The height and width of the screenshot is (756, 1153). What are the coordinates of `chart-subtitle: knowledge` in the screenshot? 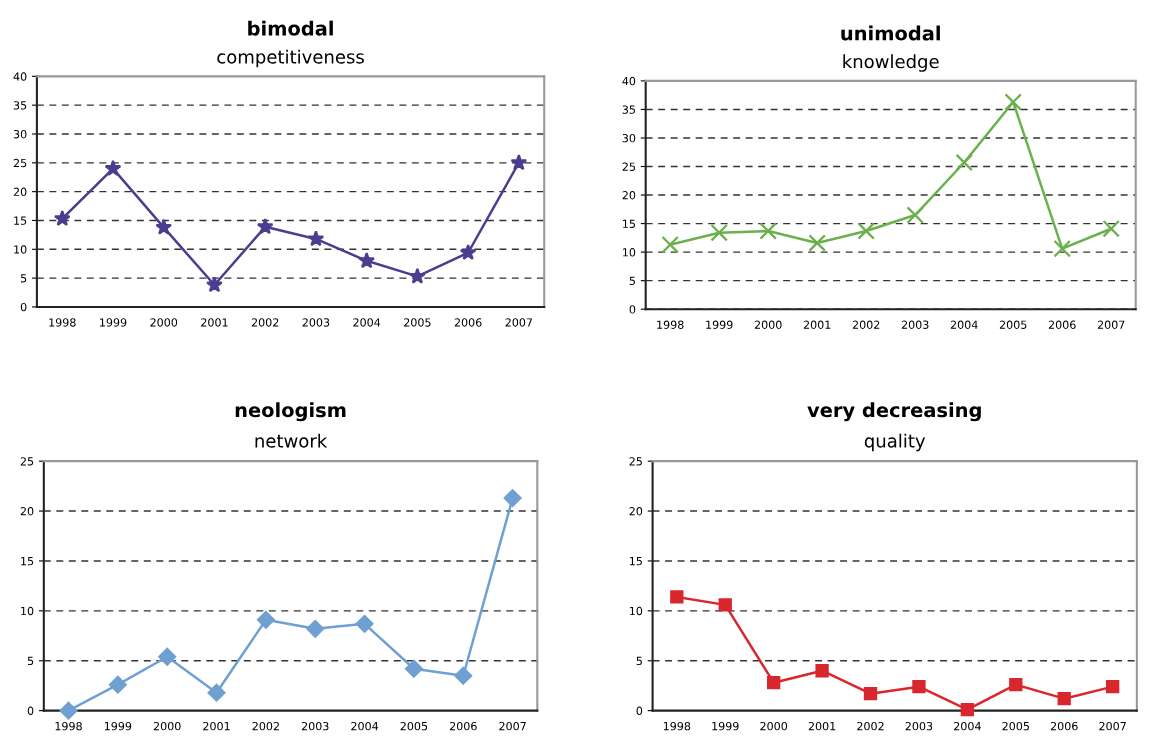 It's located at (891, 63).